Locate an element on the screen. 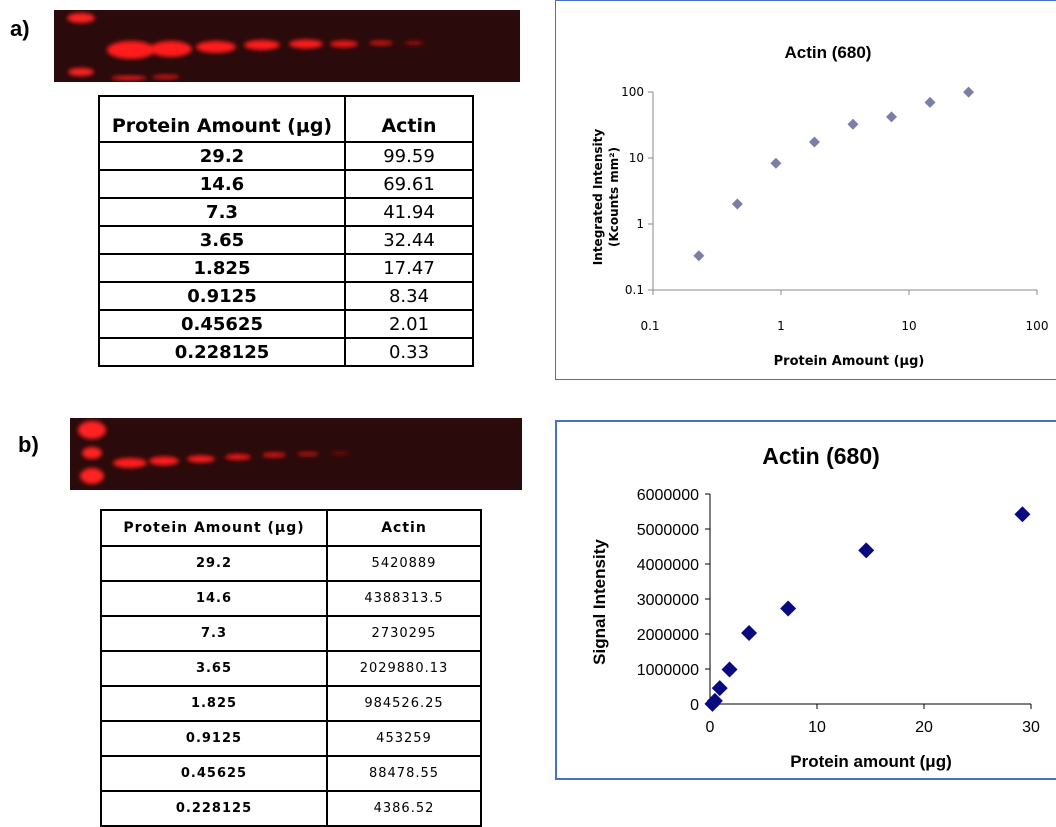 Image resolution: width=1056 pixels, height=827 pixels. chart-b-y-tick-label: 5000000 is located at coordinates (668, 530).